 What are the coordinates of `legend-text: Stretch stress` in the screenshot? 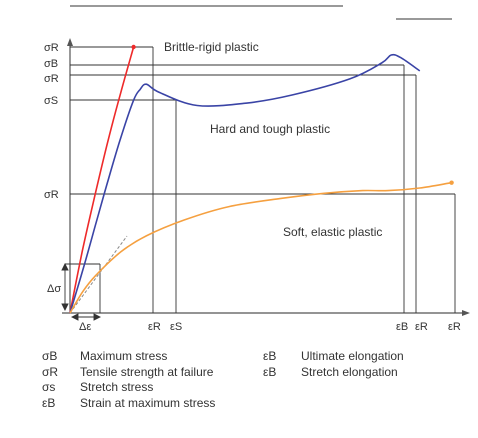 It's located at (117, 387).